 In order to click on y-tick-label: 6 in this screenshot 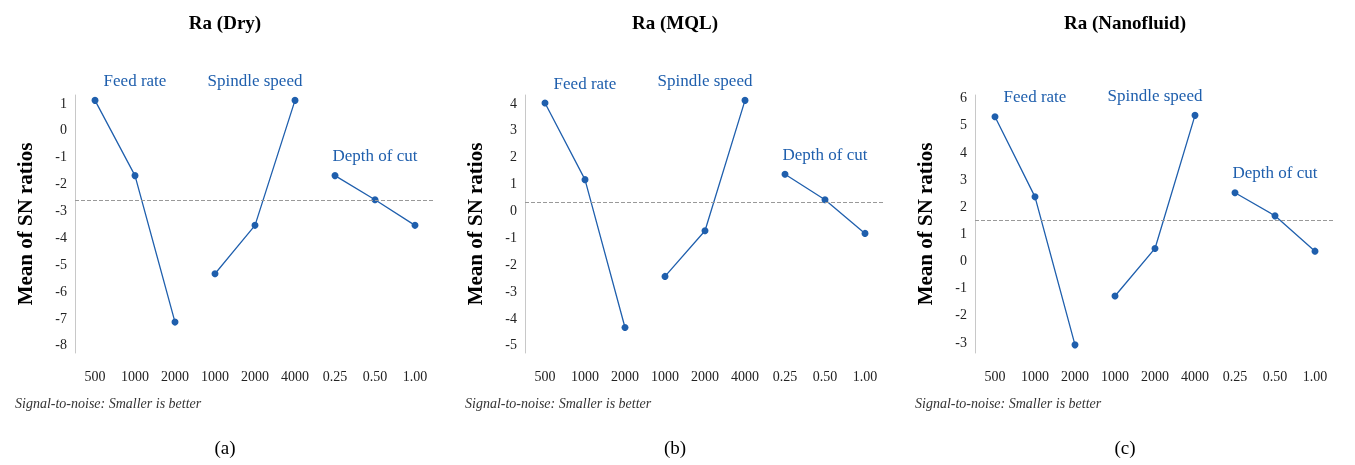, I will do `click(963, 98)`.